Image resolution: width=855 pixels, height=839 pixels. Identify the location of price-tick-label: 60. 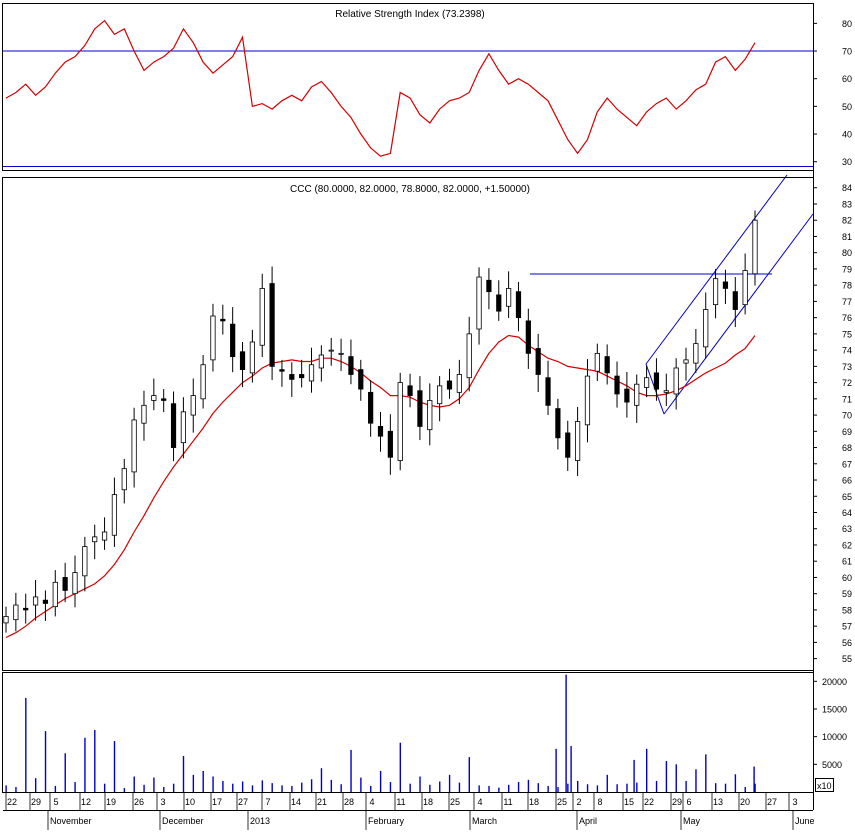
(847, 578).